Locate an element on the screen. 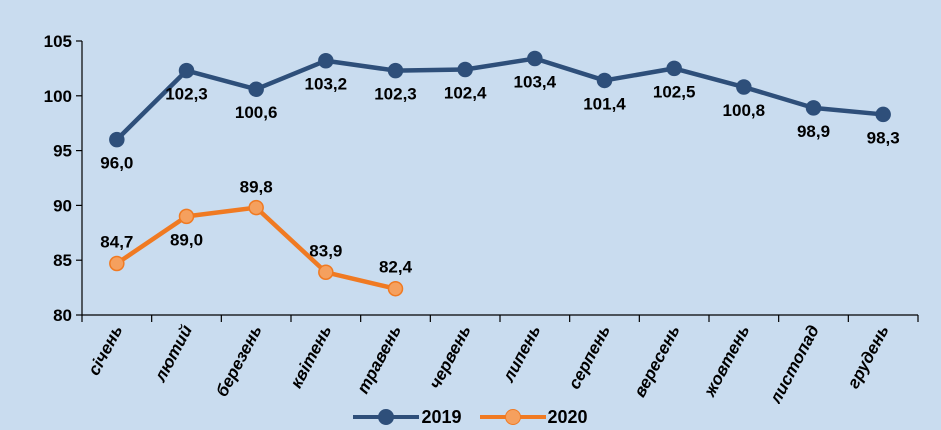 This screenshot has width=941, height=430. legend-swatch-2020 is located at coordinates (512, 417).